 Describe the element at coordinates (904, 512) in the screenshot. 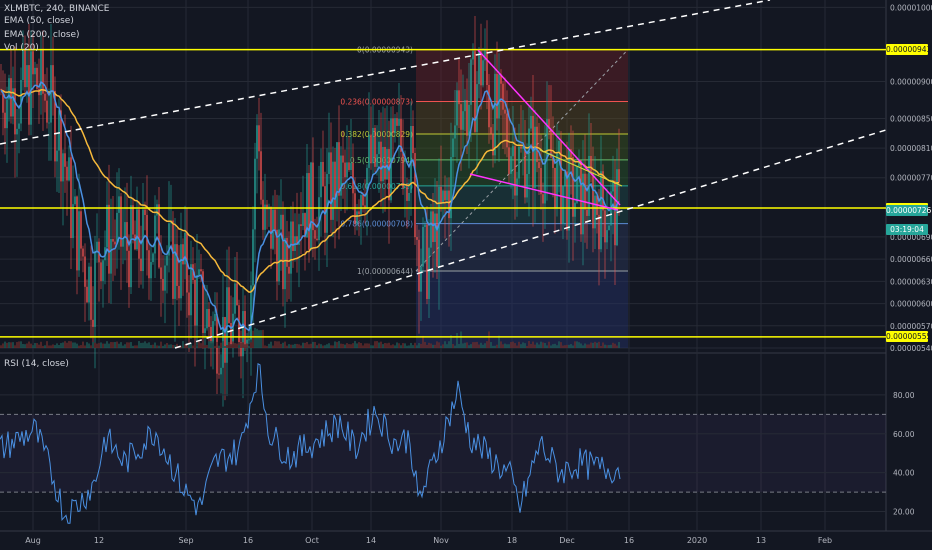

I see `rsi-axis-label: 20.00` at that location.